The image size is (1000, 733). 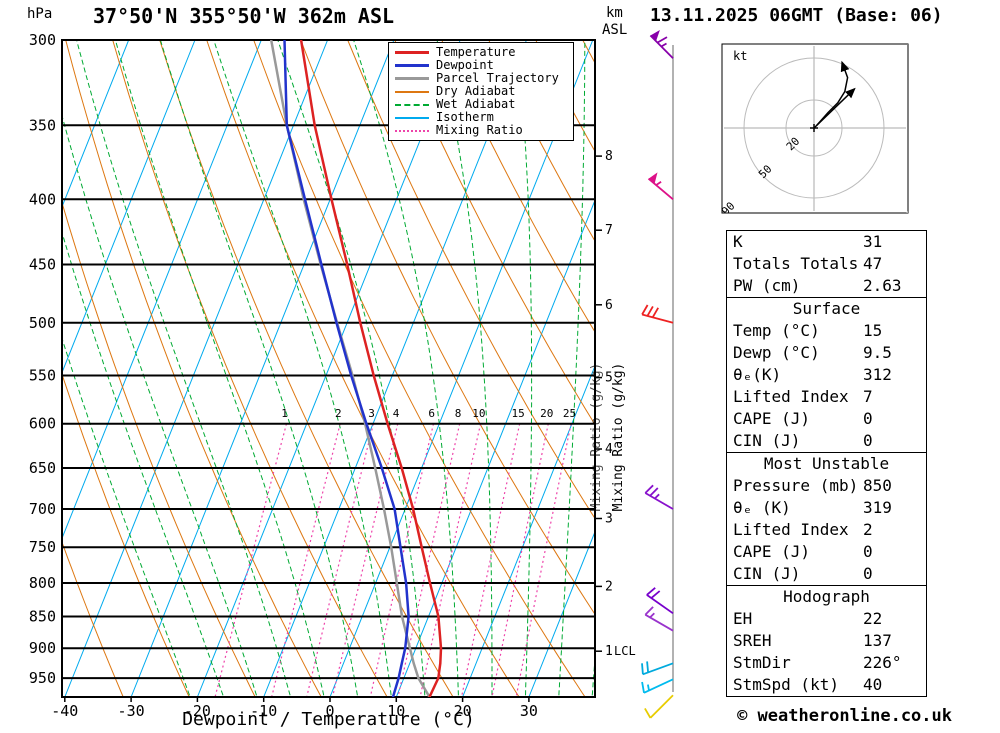 What do you see at coordinates (371, 413) in the screenshot?
I see `svg-text: 3` at bounding box center [371, 413].